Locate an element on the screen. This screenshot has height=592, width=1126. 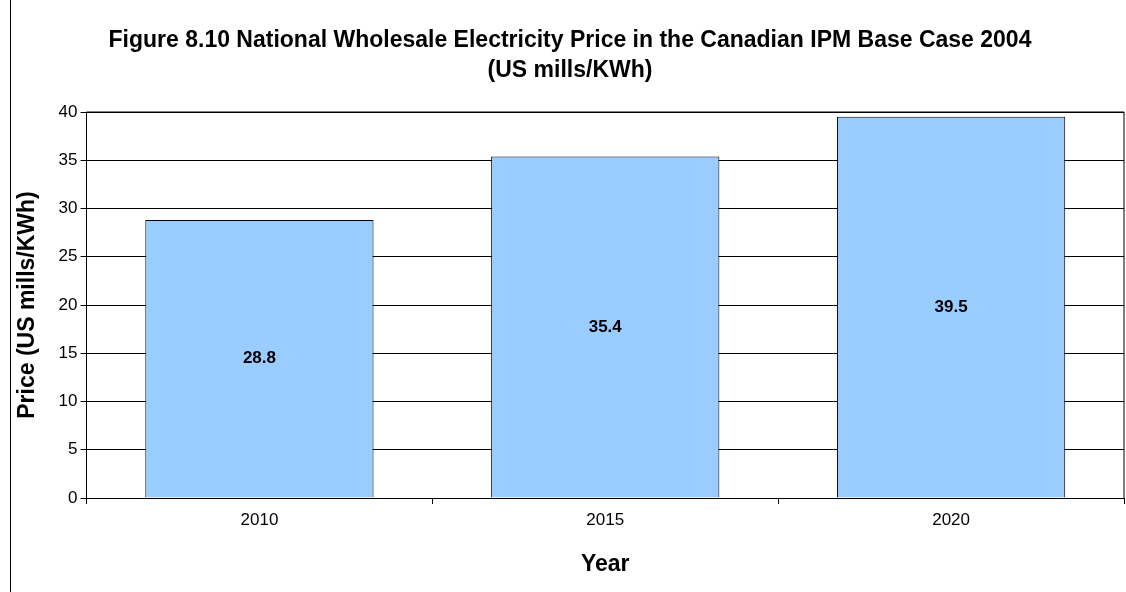
y-tick-label: 30 is located at coordinates (68, 208).